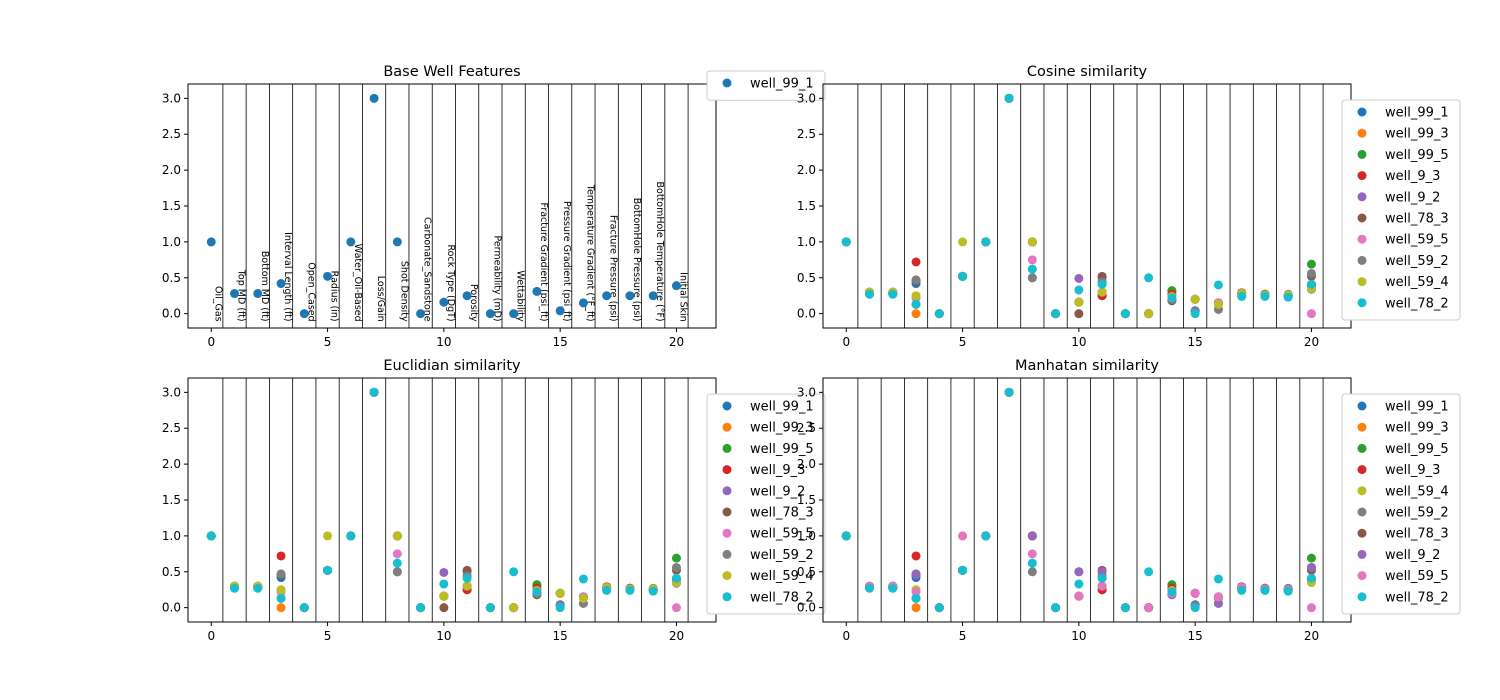 This screenshot has width=1500, height=700. I want to click on feature-label: Porosity, so click(473, 303).